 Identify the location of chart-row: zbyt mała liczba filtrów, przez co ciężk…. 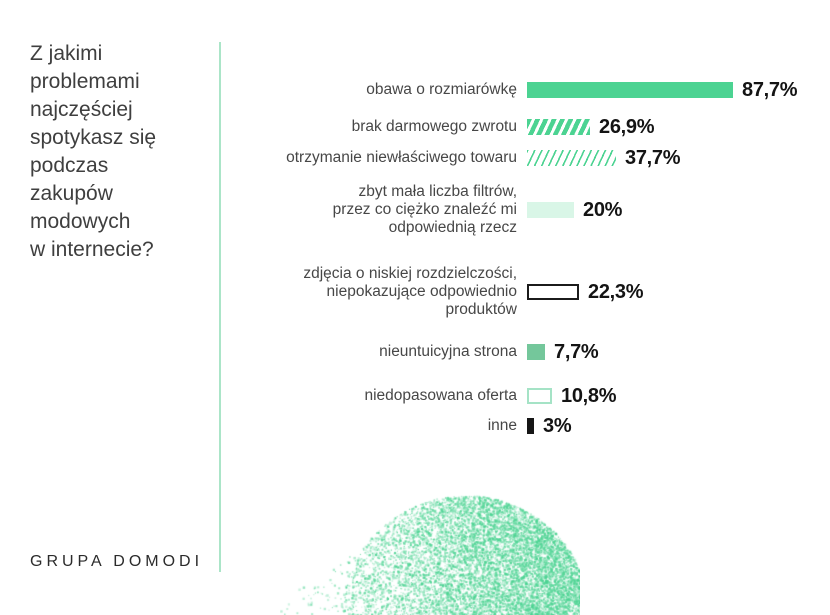
(415, 209).